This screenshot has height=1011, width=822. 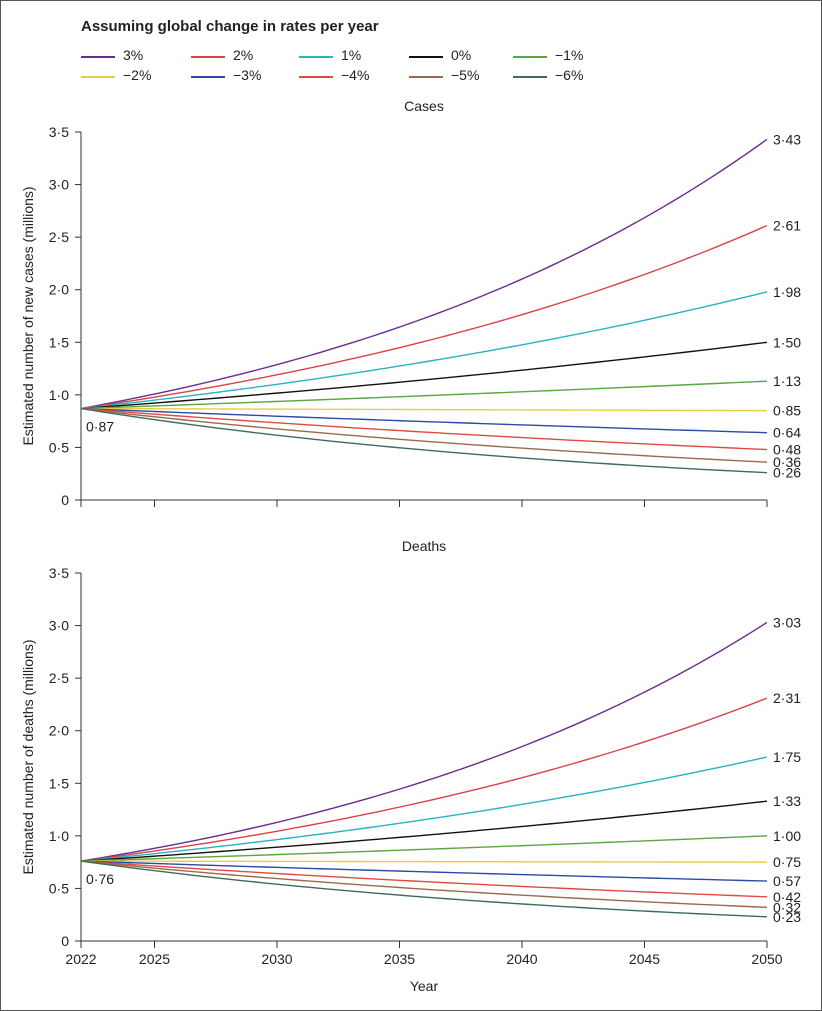 What do you see at coordinates (787, 381) in the screenshot?
I see `cases-end-value-label: 1·13` at bounding box center [787, 381].